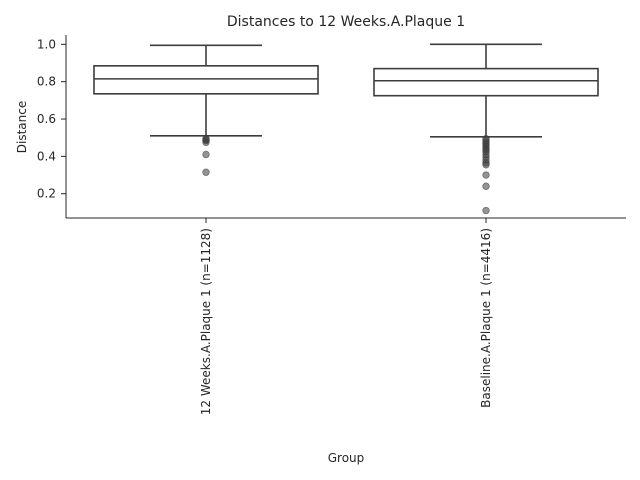 This screenshot has height=480, width=640. I want to click on y-tick-label: 0.2, so click(46, 194).